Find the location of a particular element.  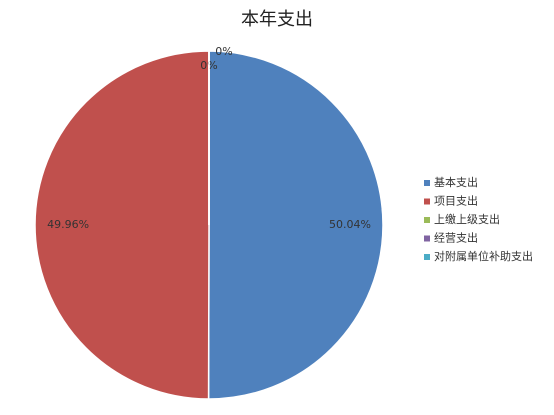

legend-label: 上缴上级支出 is located at coordinates (467, 219).